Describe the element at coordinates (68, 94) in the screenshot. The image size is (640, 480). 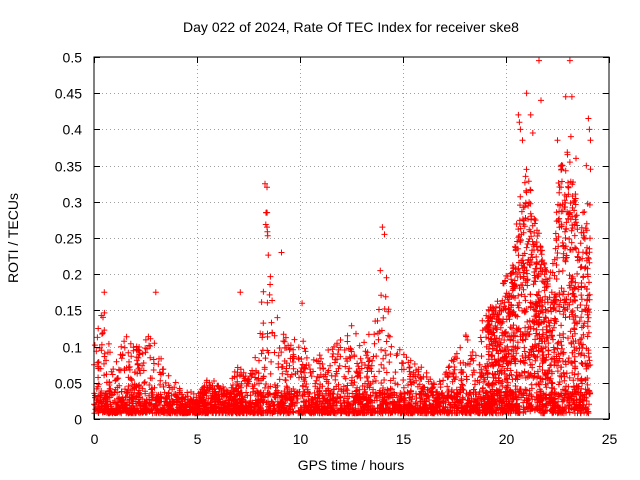
I see `y-tick-label: 0.45` at that location.